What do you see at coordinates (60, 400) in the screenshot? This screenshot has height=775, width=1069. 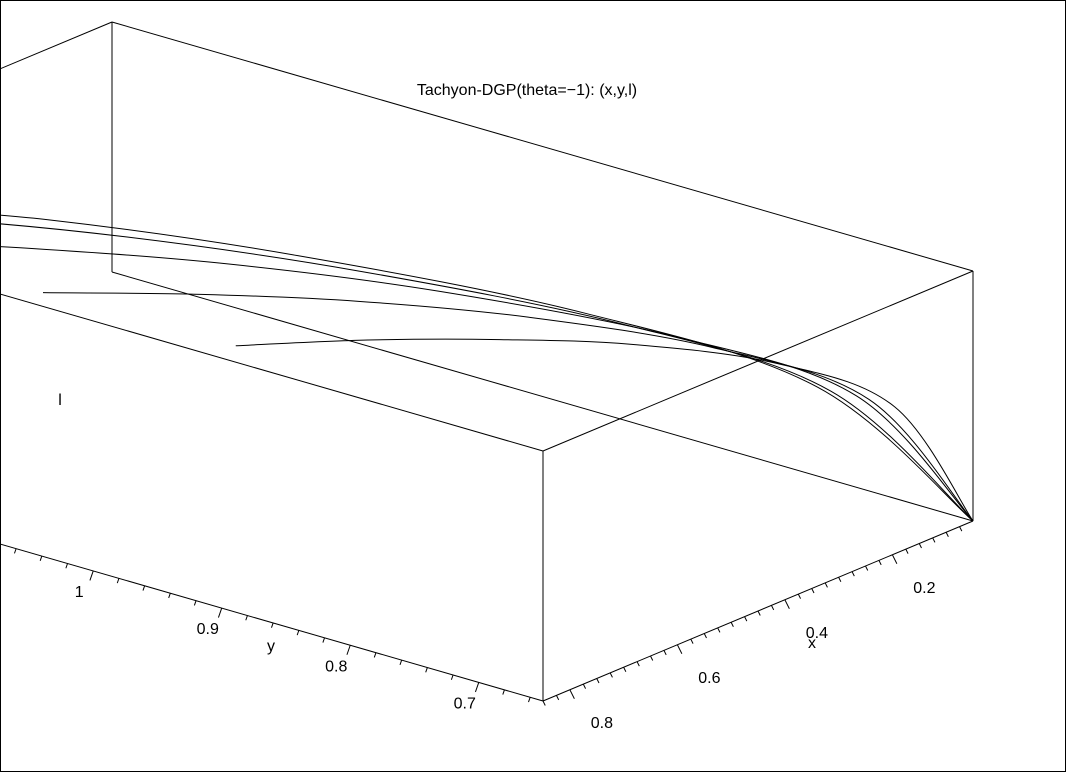 I see `z-axis-label: l` at bounding box center [60, 400].